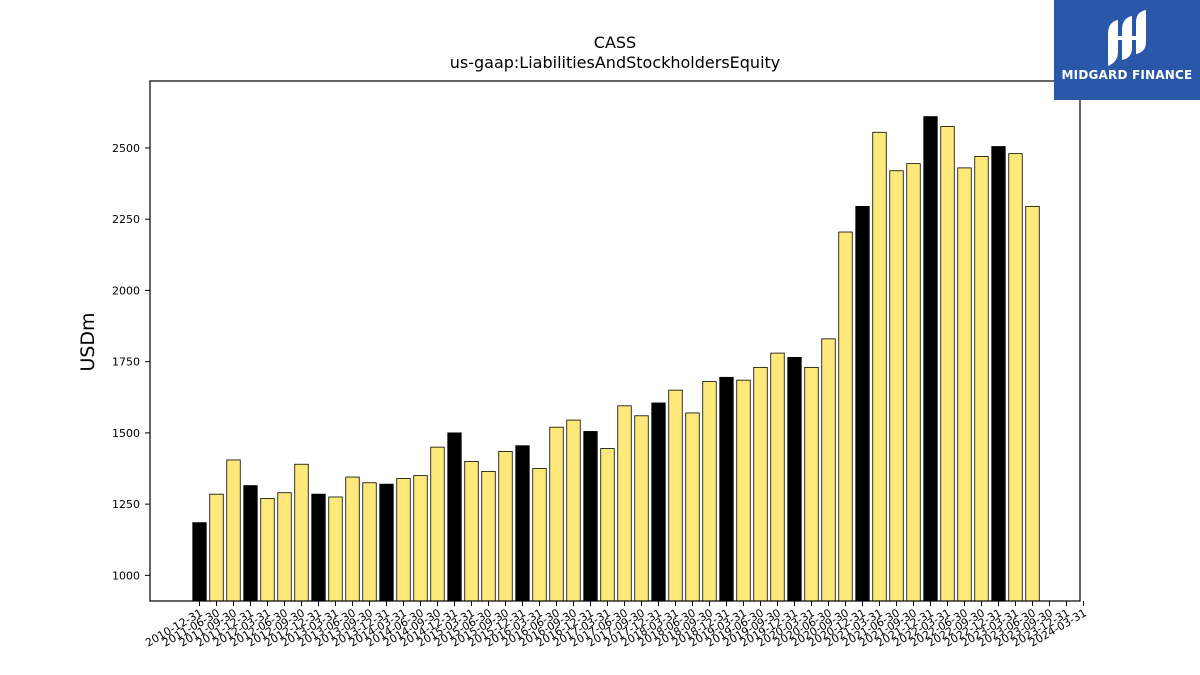 This screenshot has width=1200, height=675. I want to click on y-tick-label: 1750, so click(126, 362).